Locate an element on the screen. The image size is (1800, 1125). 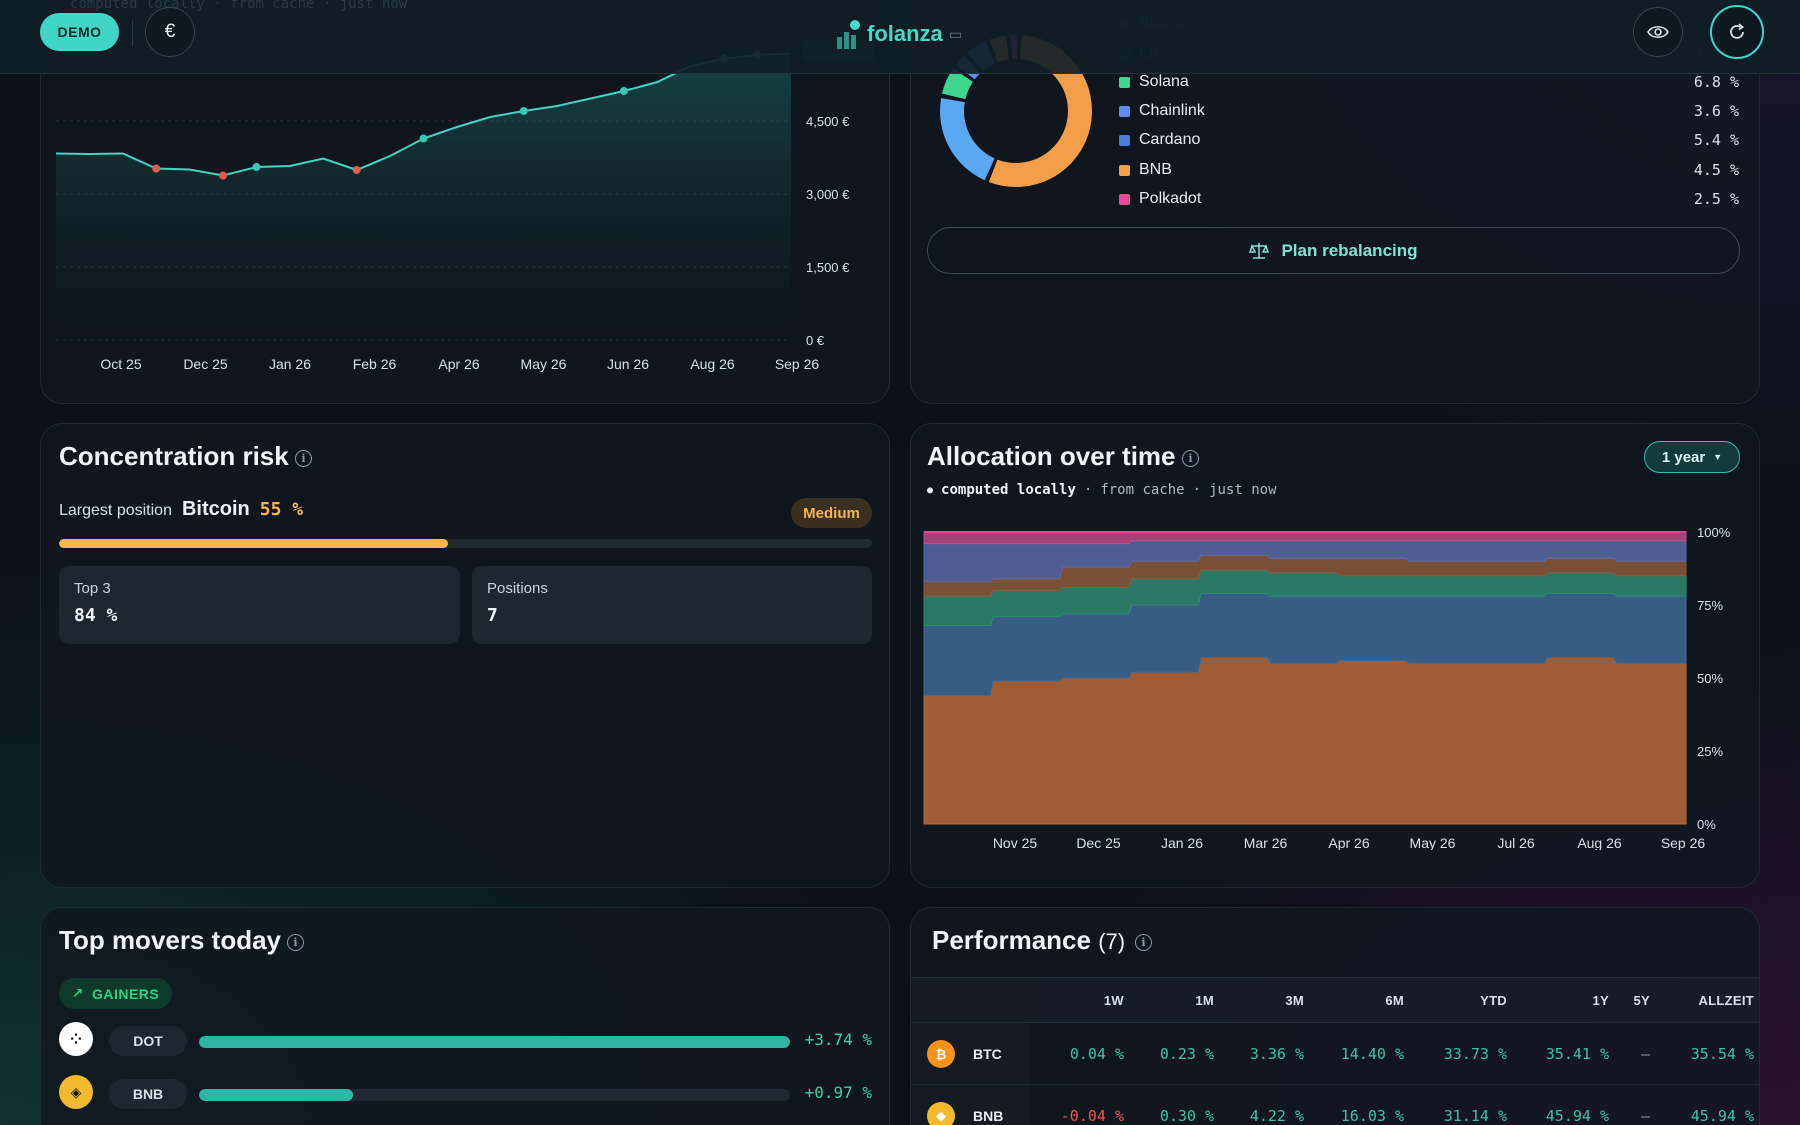
mover-row: ◈ BNB +0.97 % is located at coordinates (465, 1095).